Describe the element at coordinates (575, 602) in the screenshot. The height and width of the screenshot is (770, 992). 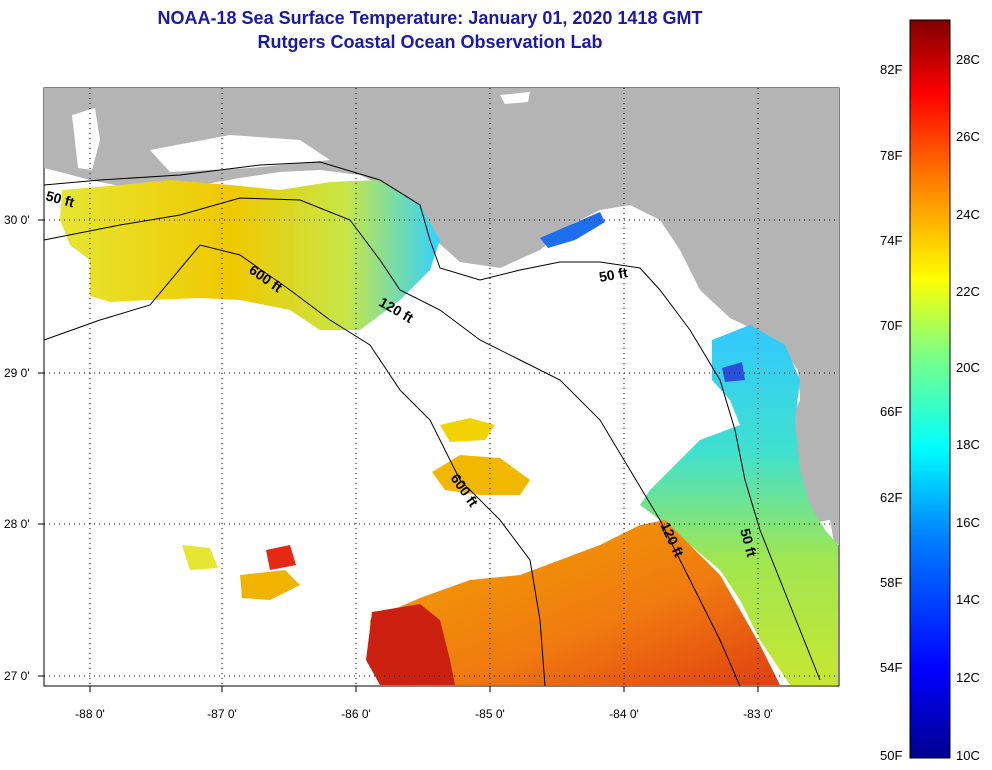
I see `sst-patch-south` at that location.